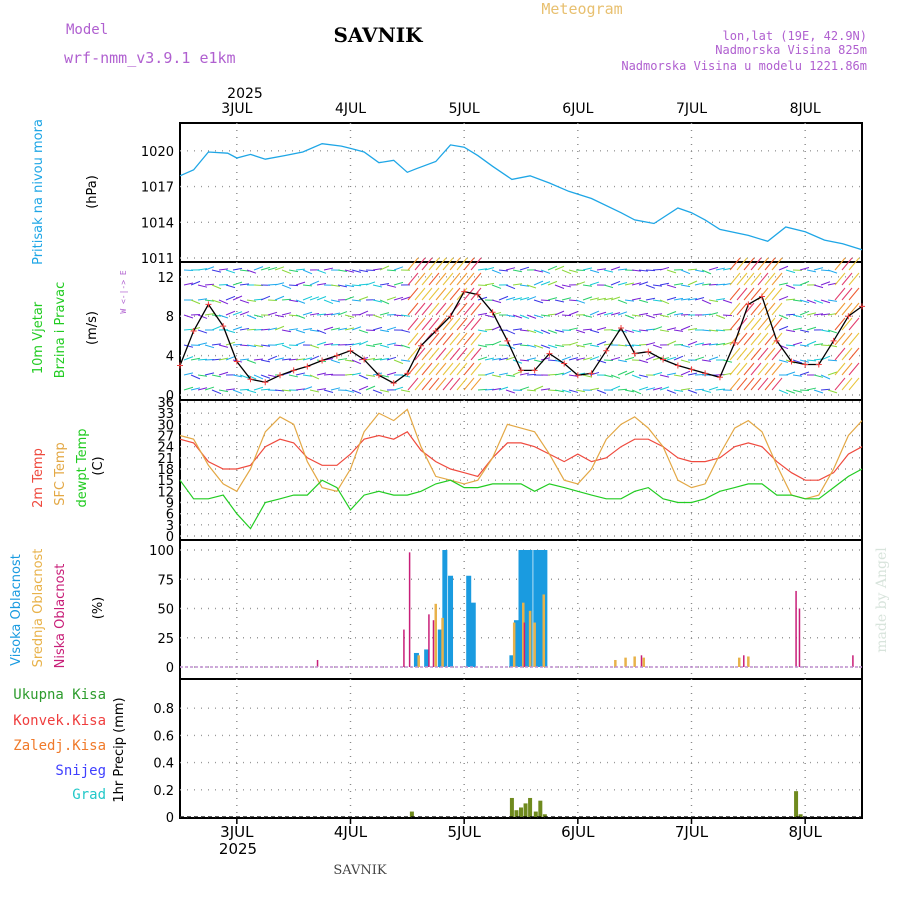  I want to click on day-label-top: 3JUL, so click(236, 109).